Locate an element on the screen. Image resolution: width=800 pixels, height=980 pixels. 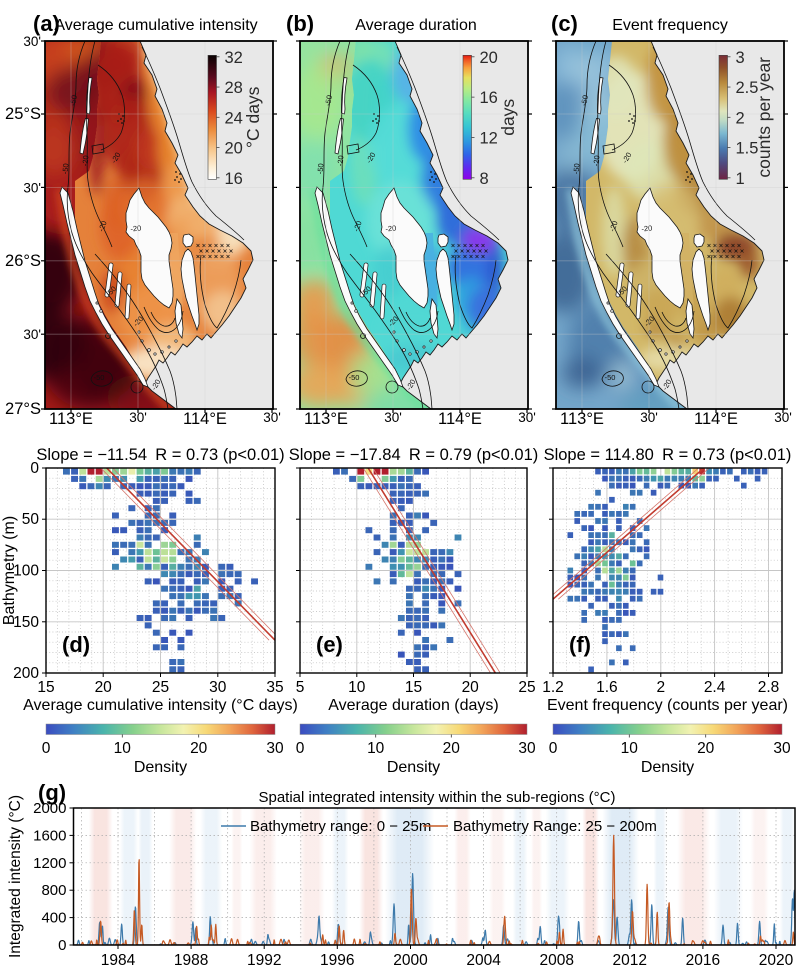
svg-text: 2008 is located at coordinates (556, 960).